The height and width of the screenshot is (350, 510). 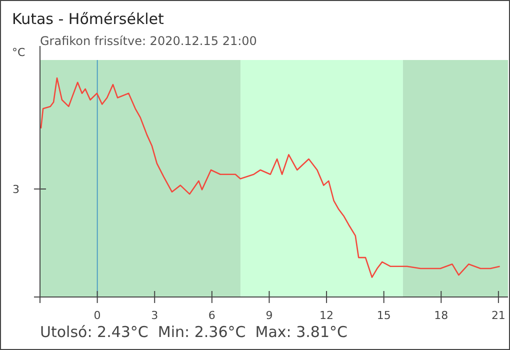 What do you see at coordinates (97, 315) in the screenshot?
I see `x-tick-label: 0` at bounding box center [97, 315].